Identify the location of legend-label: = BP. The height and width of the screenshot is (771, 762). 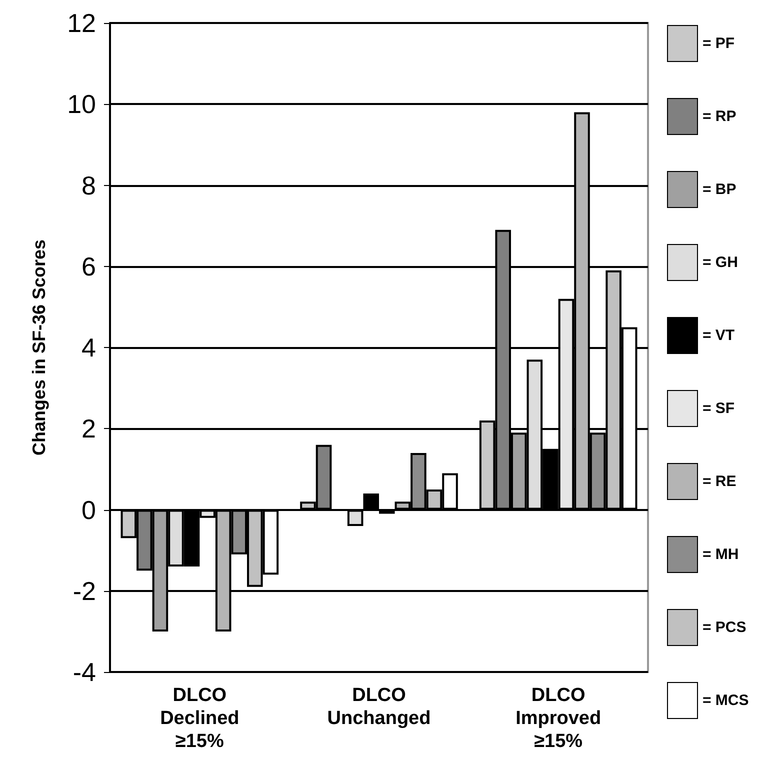
(719, 189).